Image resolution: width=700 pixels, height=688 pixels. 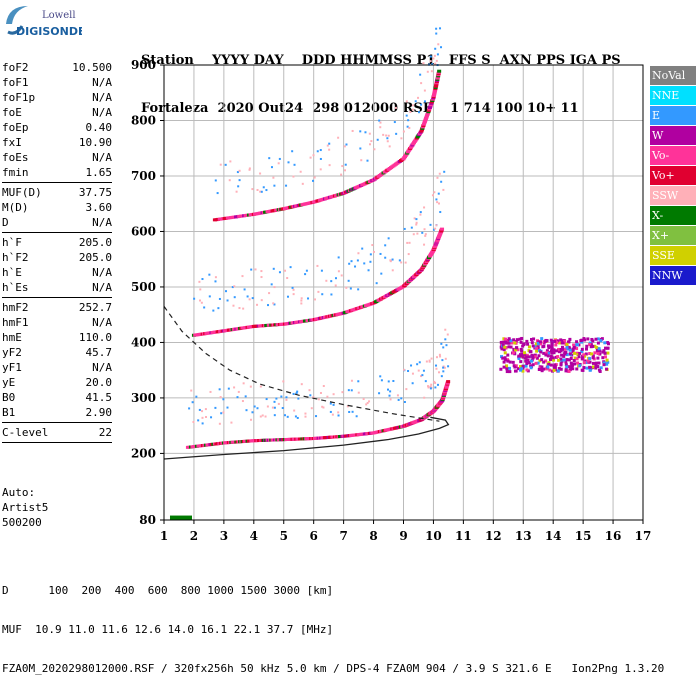 What do you see at coordinates (143, 231) in the screenshot?
I see `y-tick-label: 600` at bounding box center [143, 231].